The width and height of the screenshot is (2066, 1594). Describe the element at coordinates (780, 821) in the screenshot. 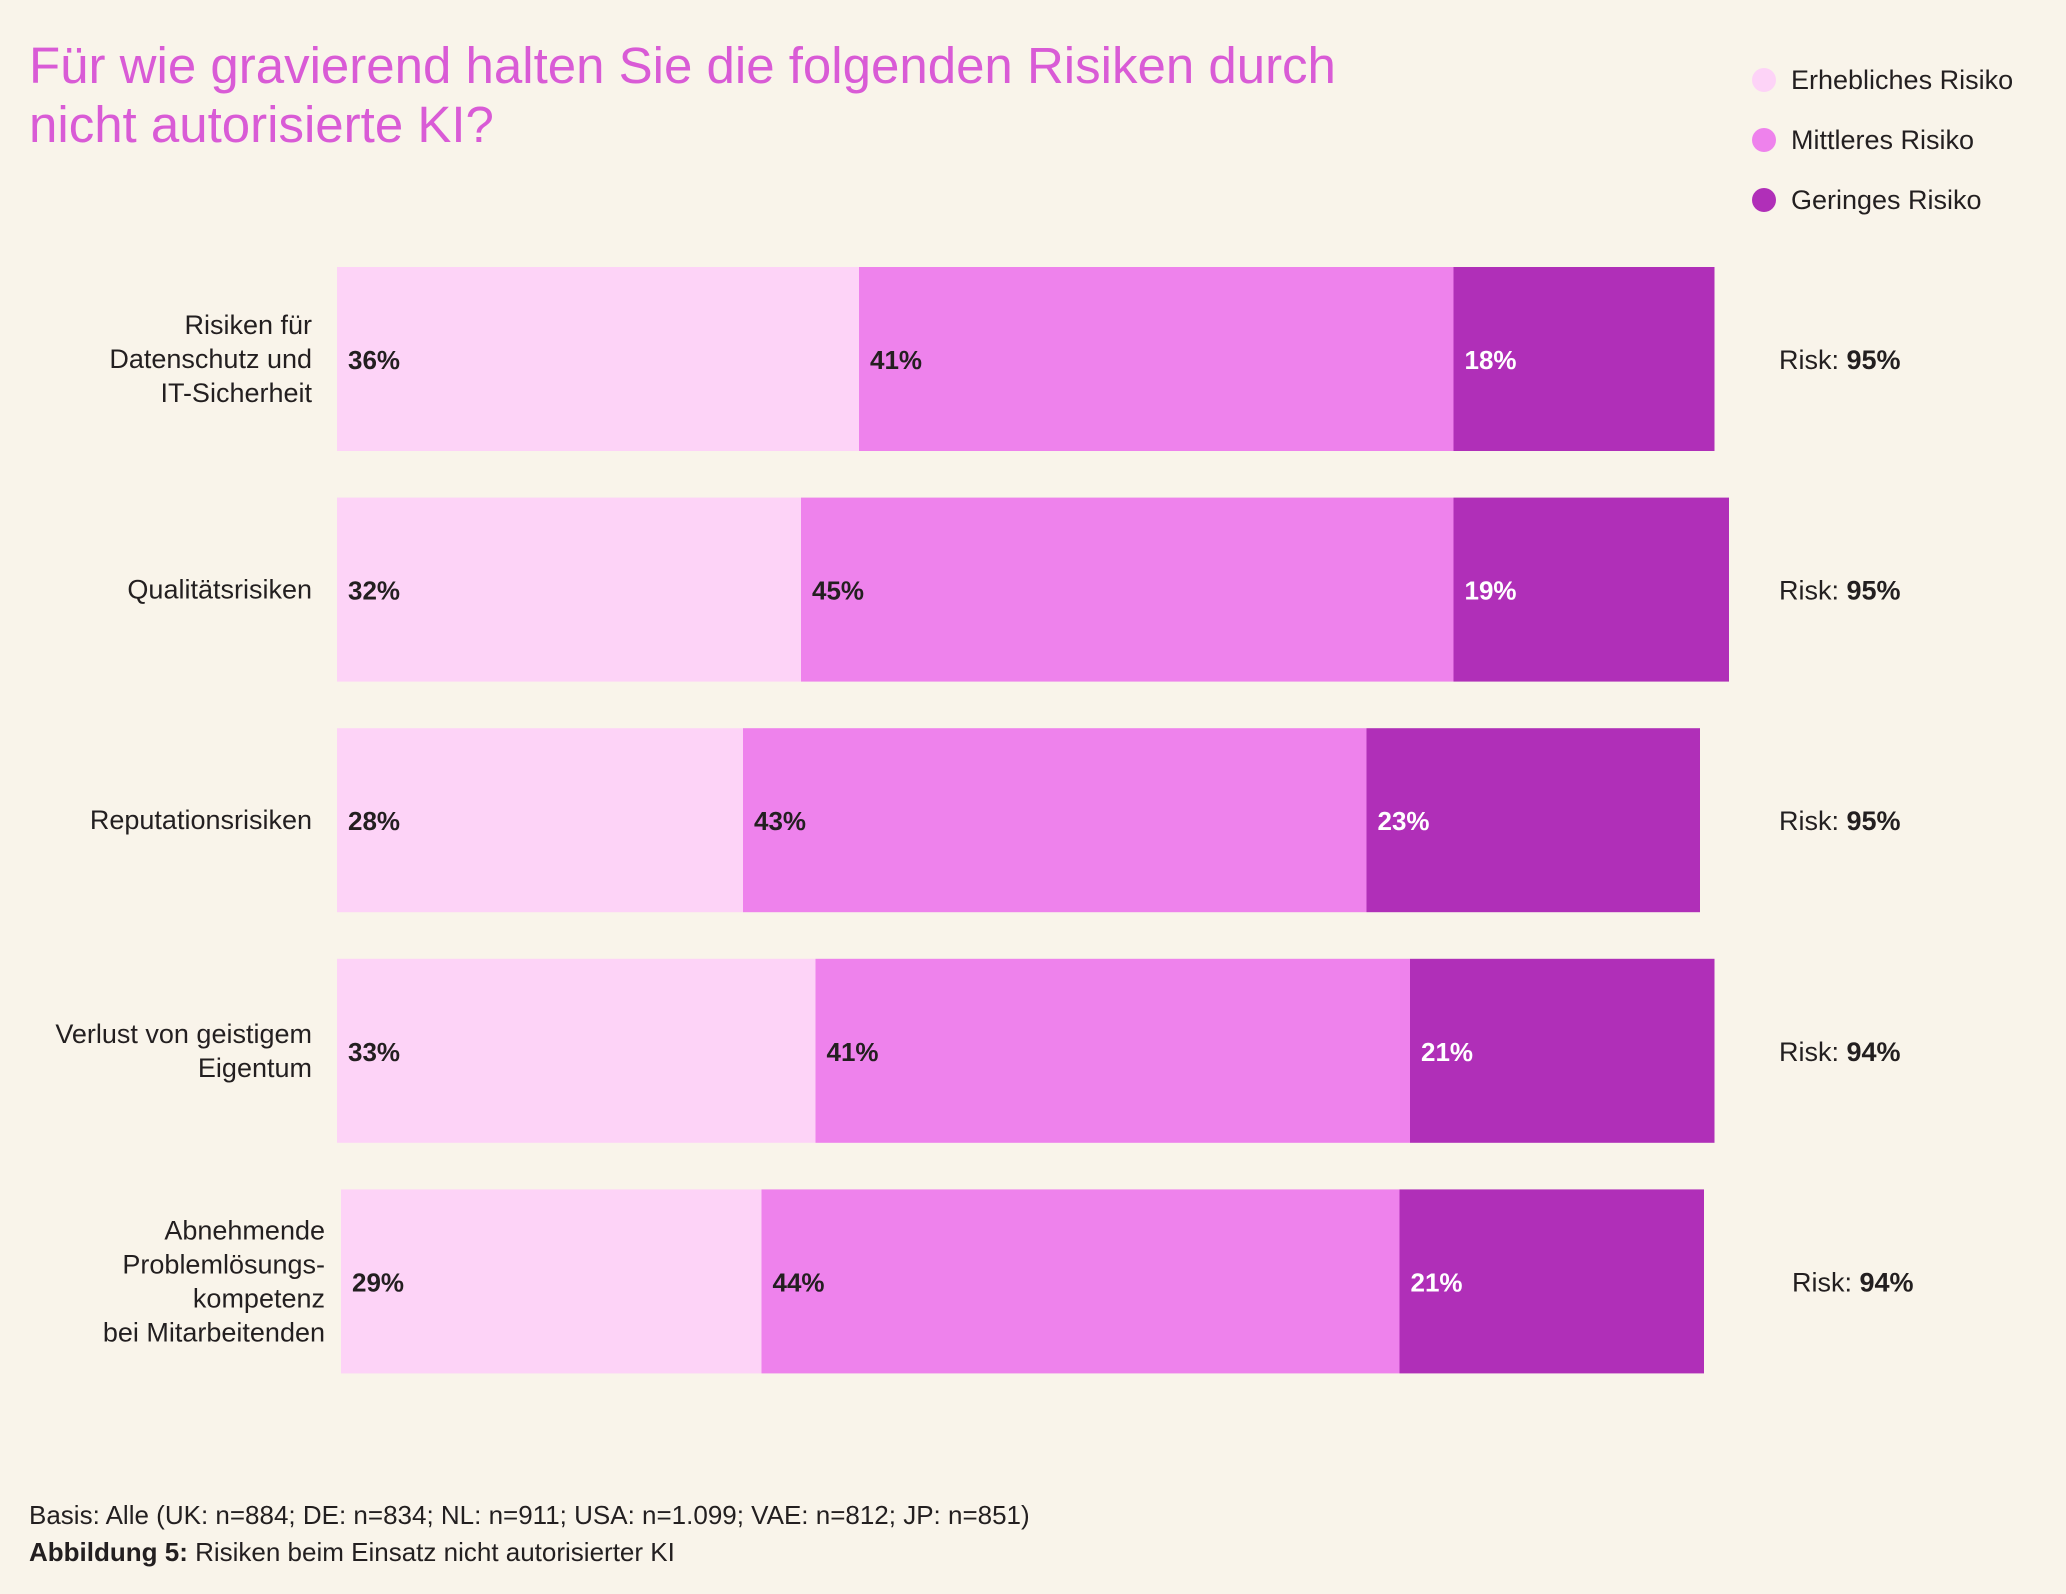

I see `data-label: 43%` at that location.